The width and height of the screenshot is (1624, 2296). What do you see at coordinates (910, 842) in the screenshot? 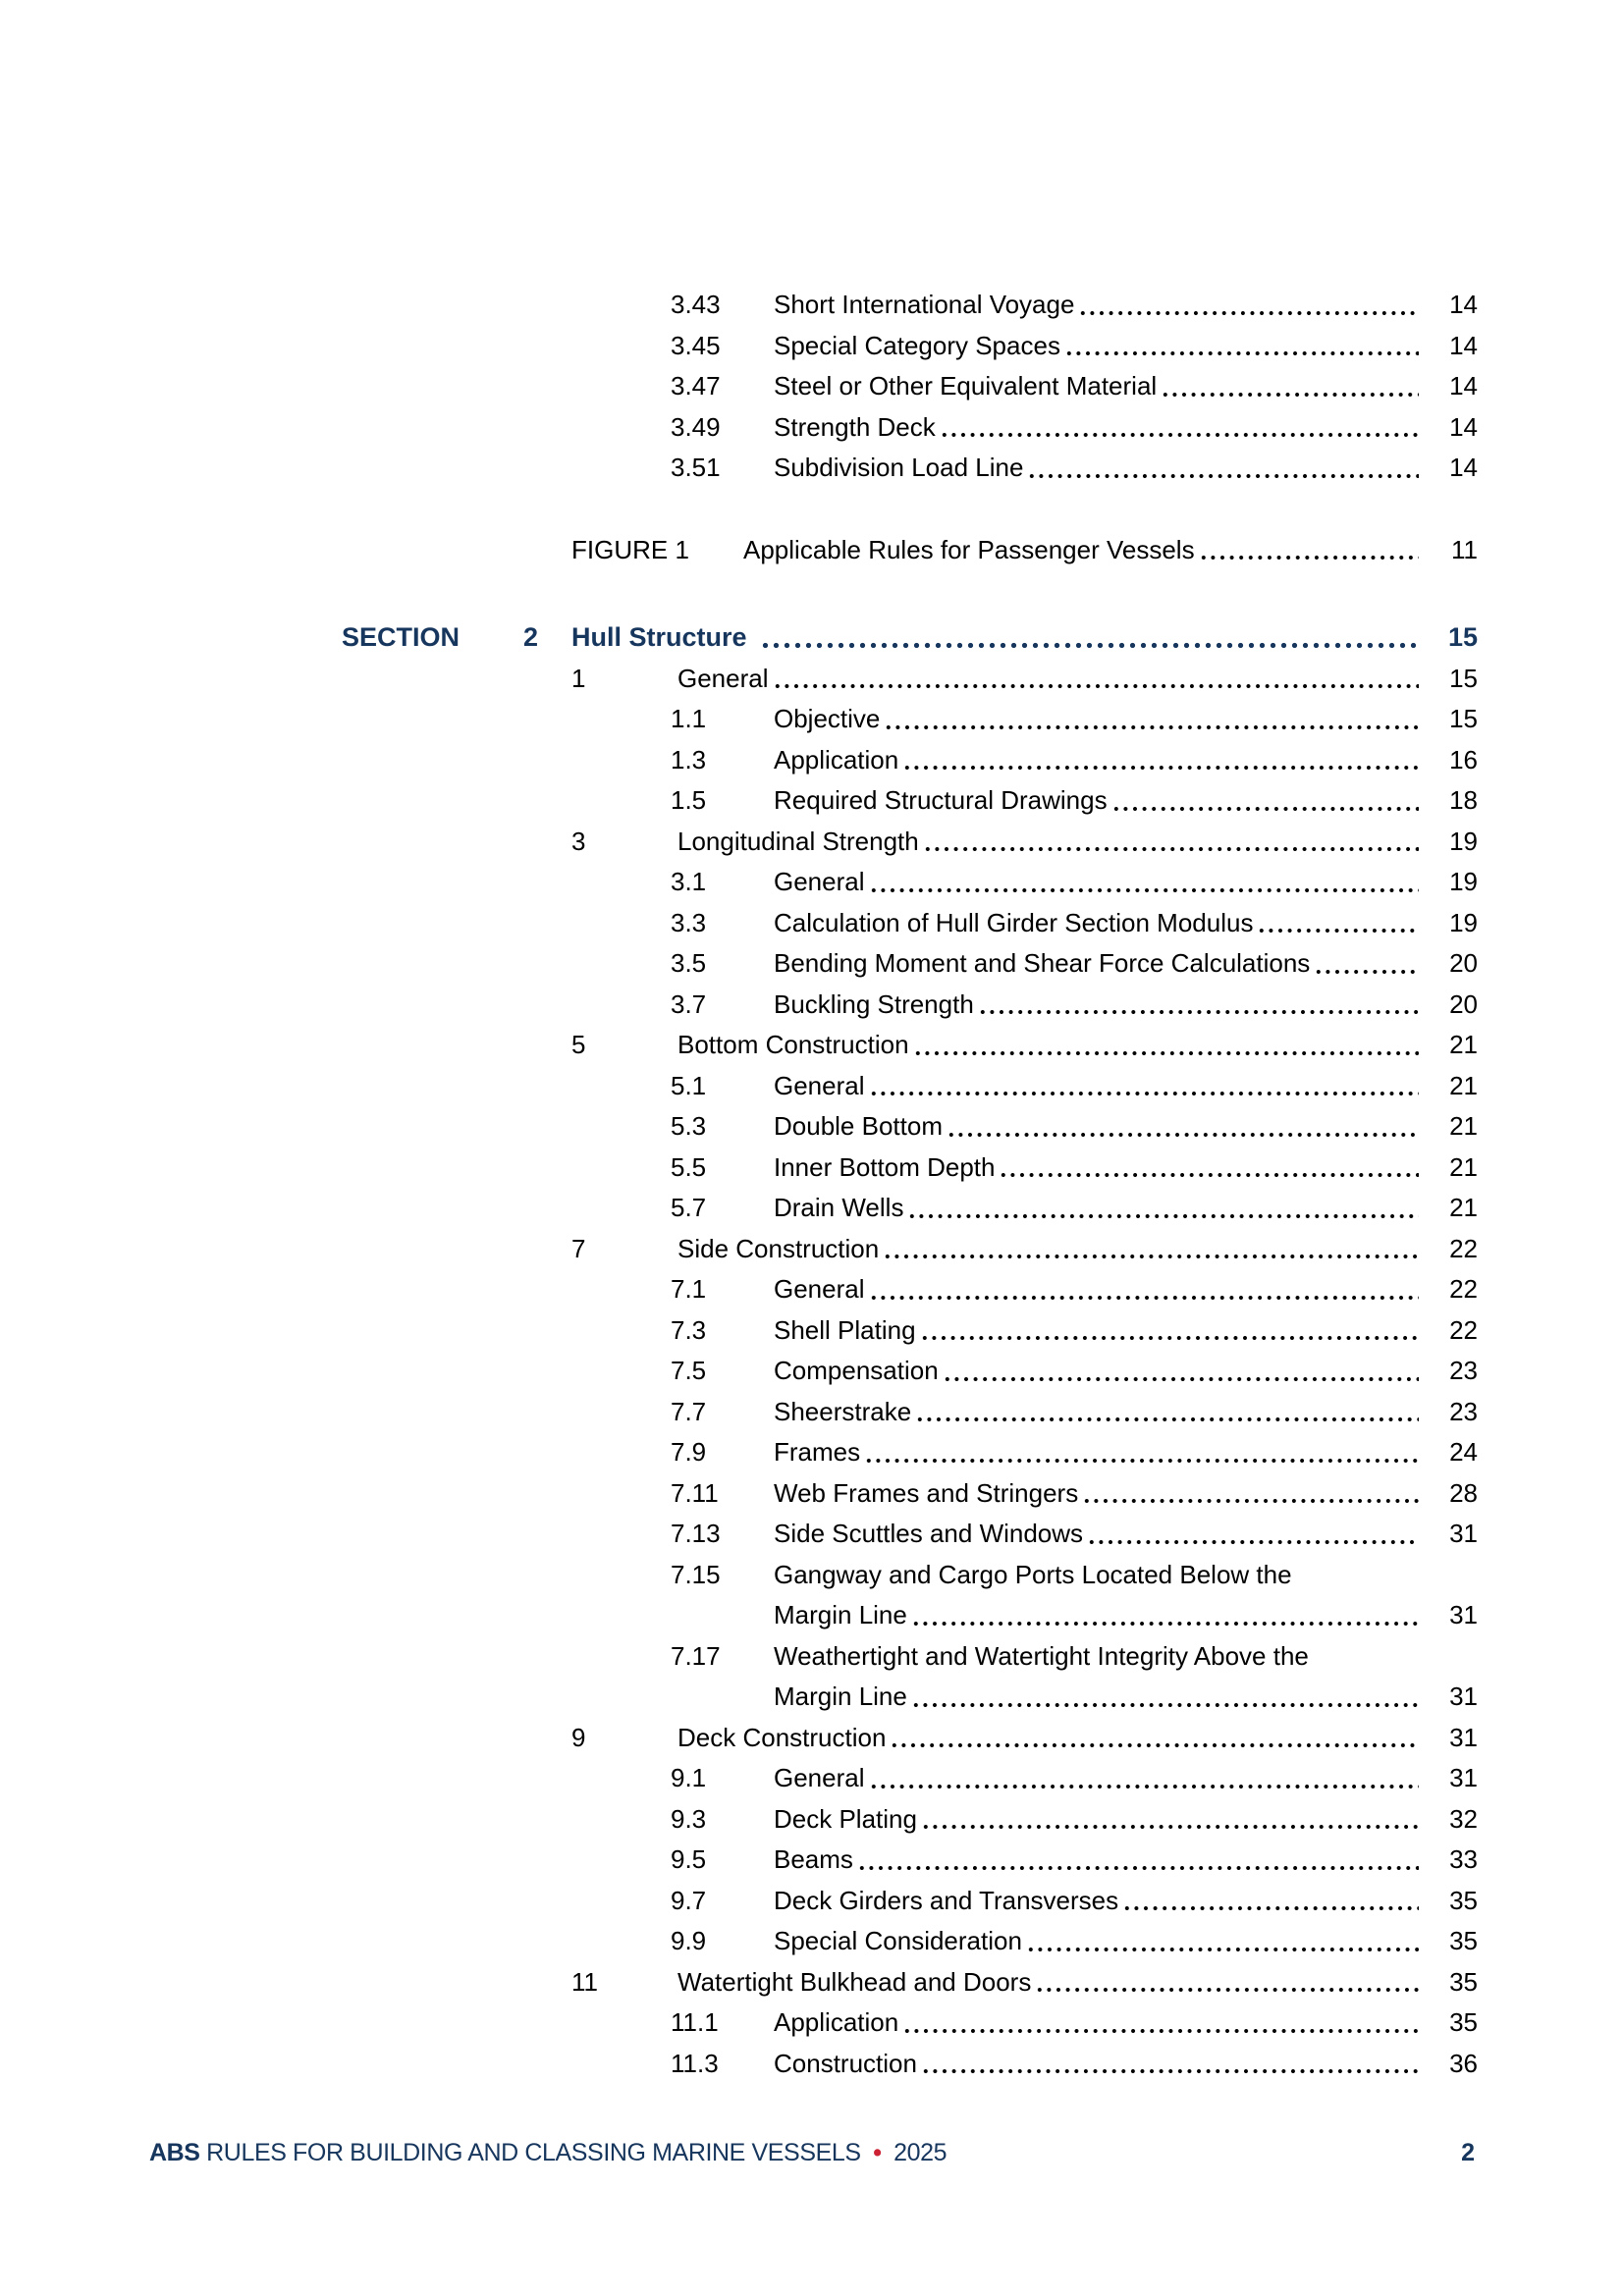
I see `toc-entry: 3 Longitudinal Strength 19` at bounding box center [910, 842].